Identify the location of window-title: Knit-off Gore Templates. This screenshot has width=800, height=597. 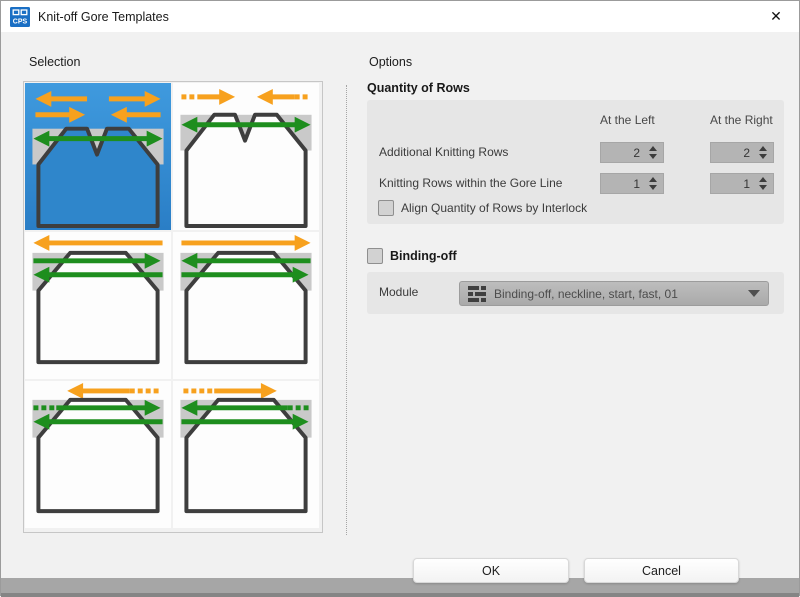
(103, 16).